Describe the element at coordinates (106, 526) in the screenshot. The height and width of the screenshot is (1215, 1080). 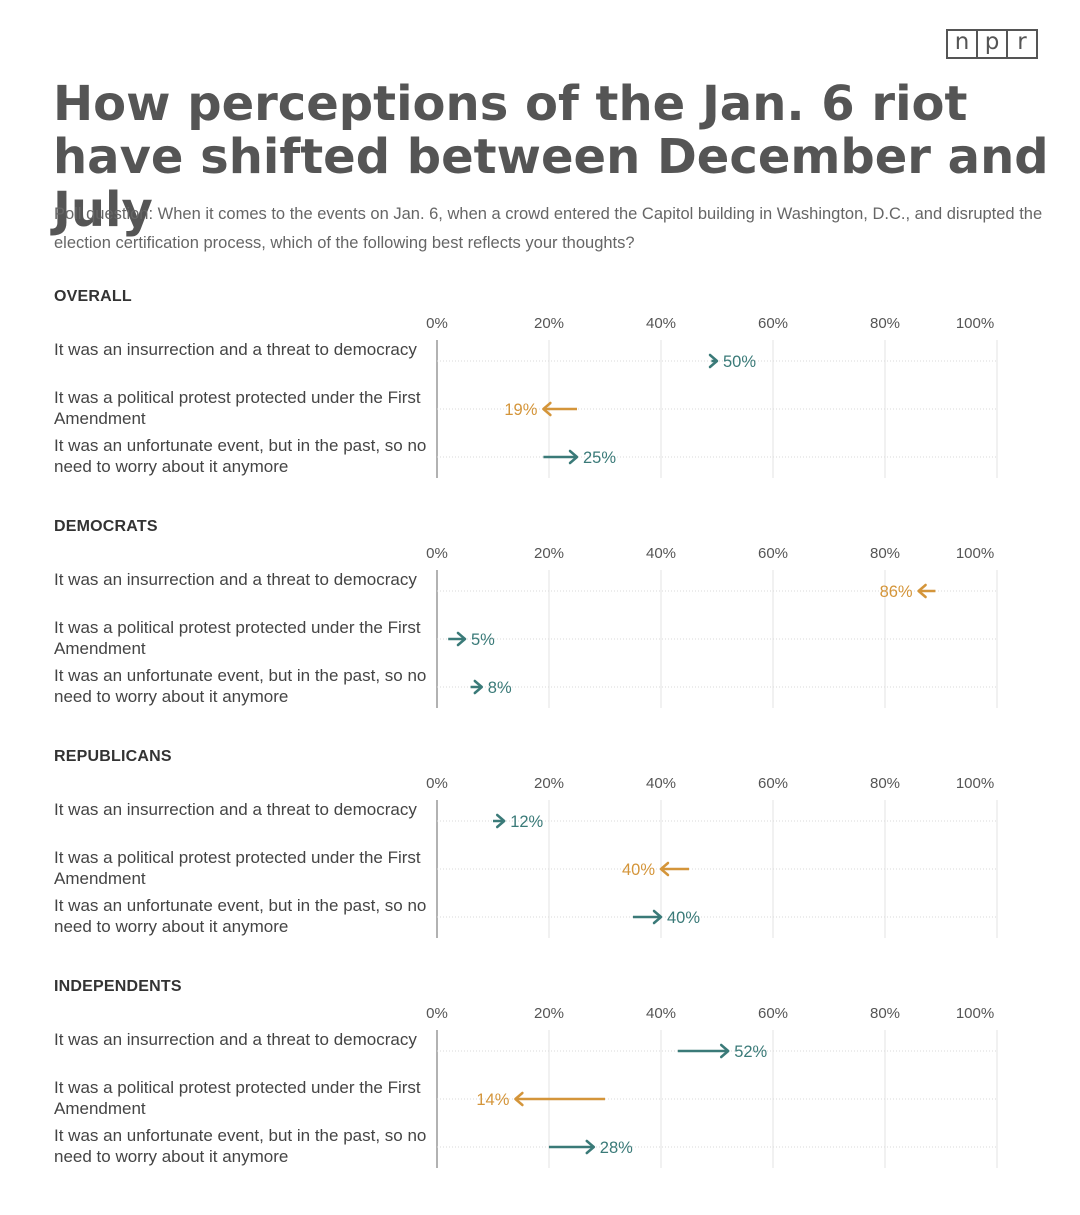
I see `section-title-democrats: DEMOCRATS` at that location.